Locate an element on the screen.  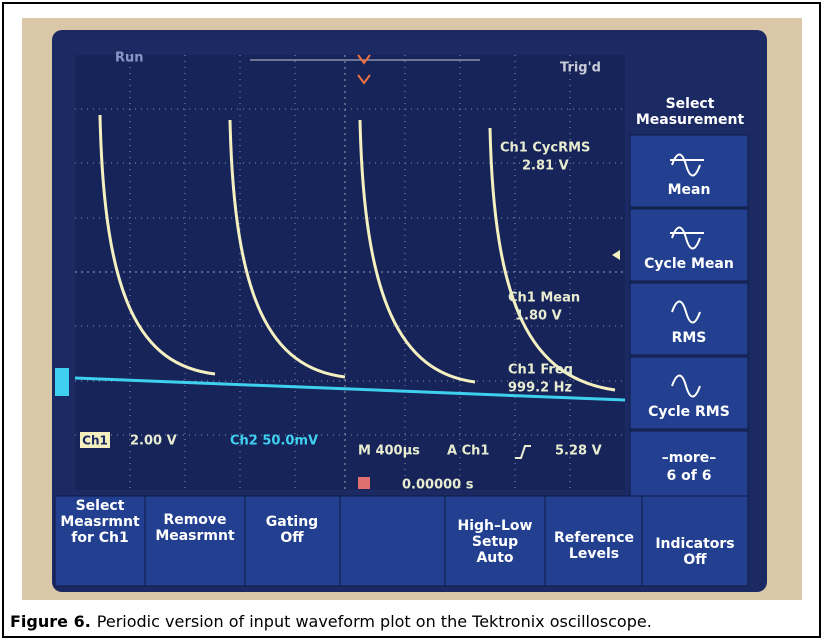
channel-marker is located at coordinates (62, 382).